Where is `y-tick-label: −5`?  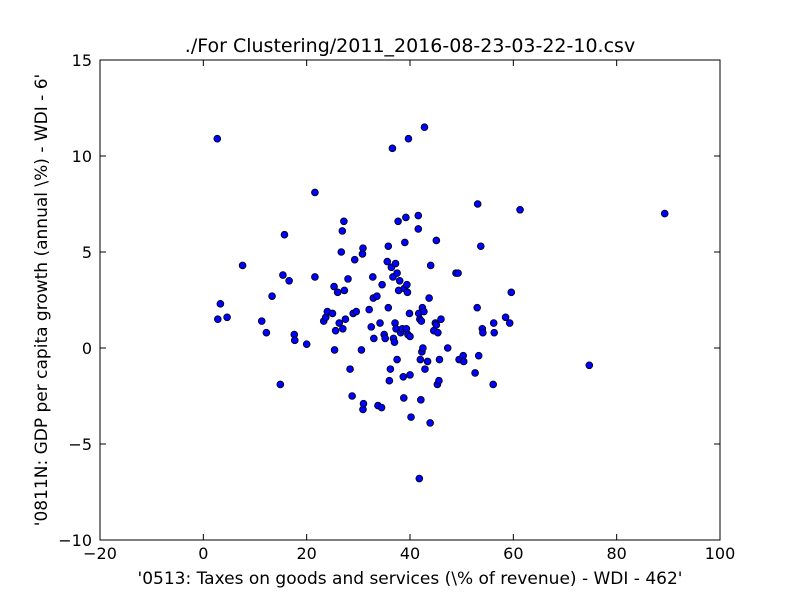
y-tick-label: −5 is located at coordinates (80, 444).